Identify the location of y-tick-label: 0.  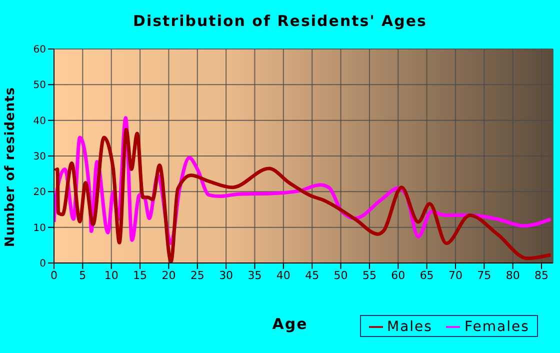
(43, 264).